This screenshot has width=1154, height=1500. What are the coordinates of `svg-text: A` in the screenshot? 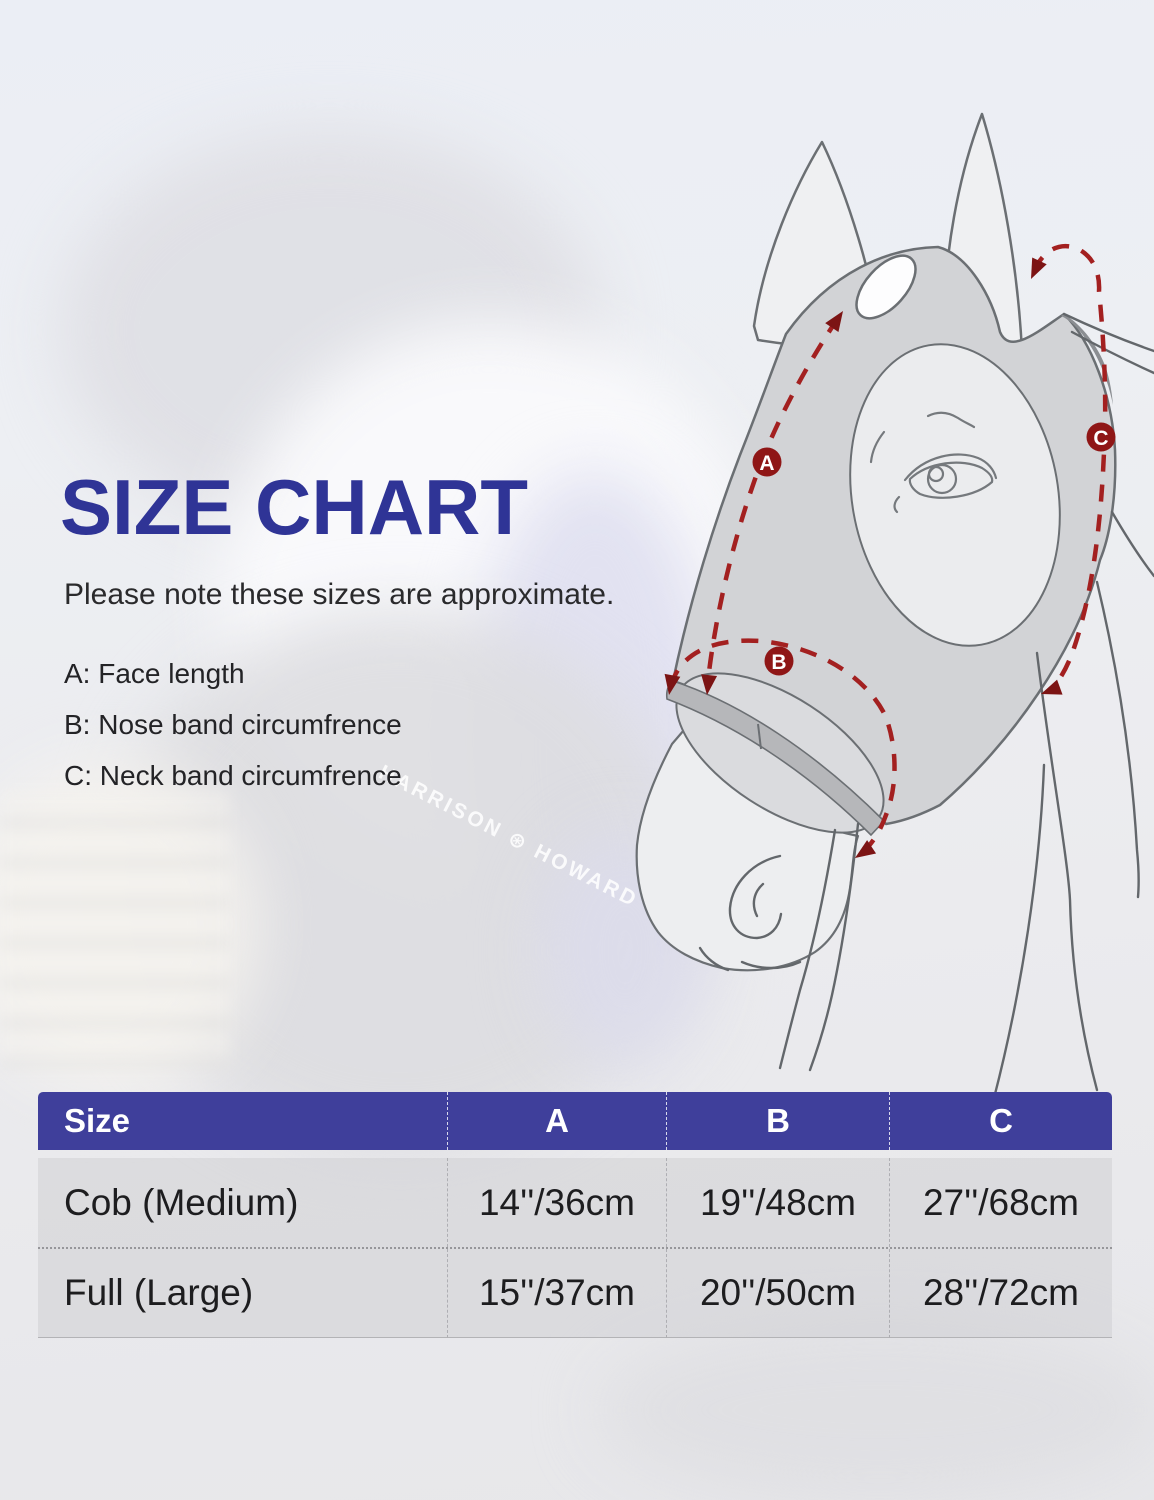 It's located at (766, 463).